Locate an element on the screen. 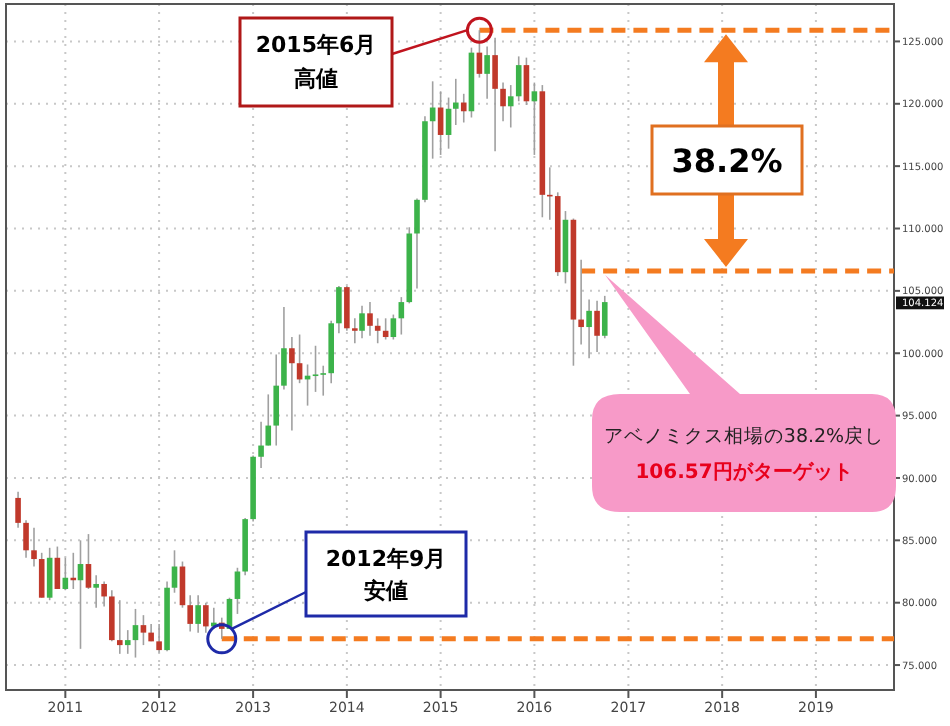 The height and width of the screenshot is (726, 950). annotation: 安値 is located at coordinates (386, 591).